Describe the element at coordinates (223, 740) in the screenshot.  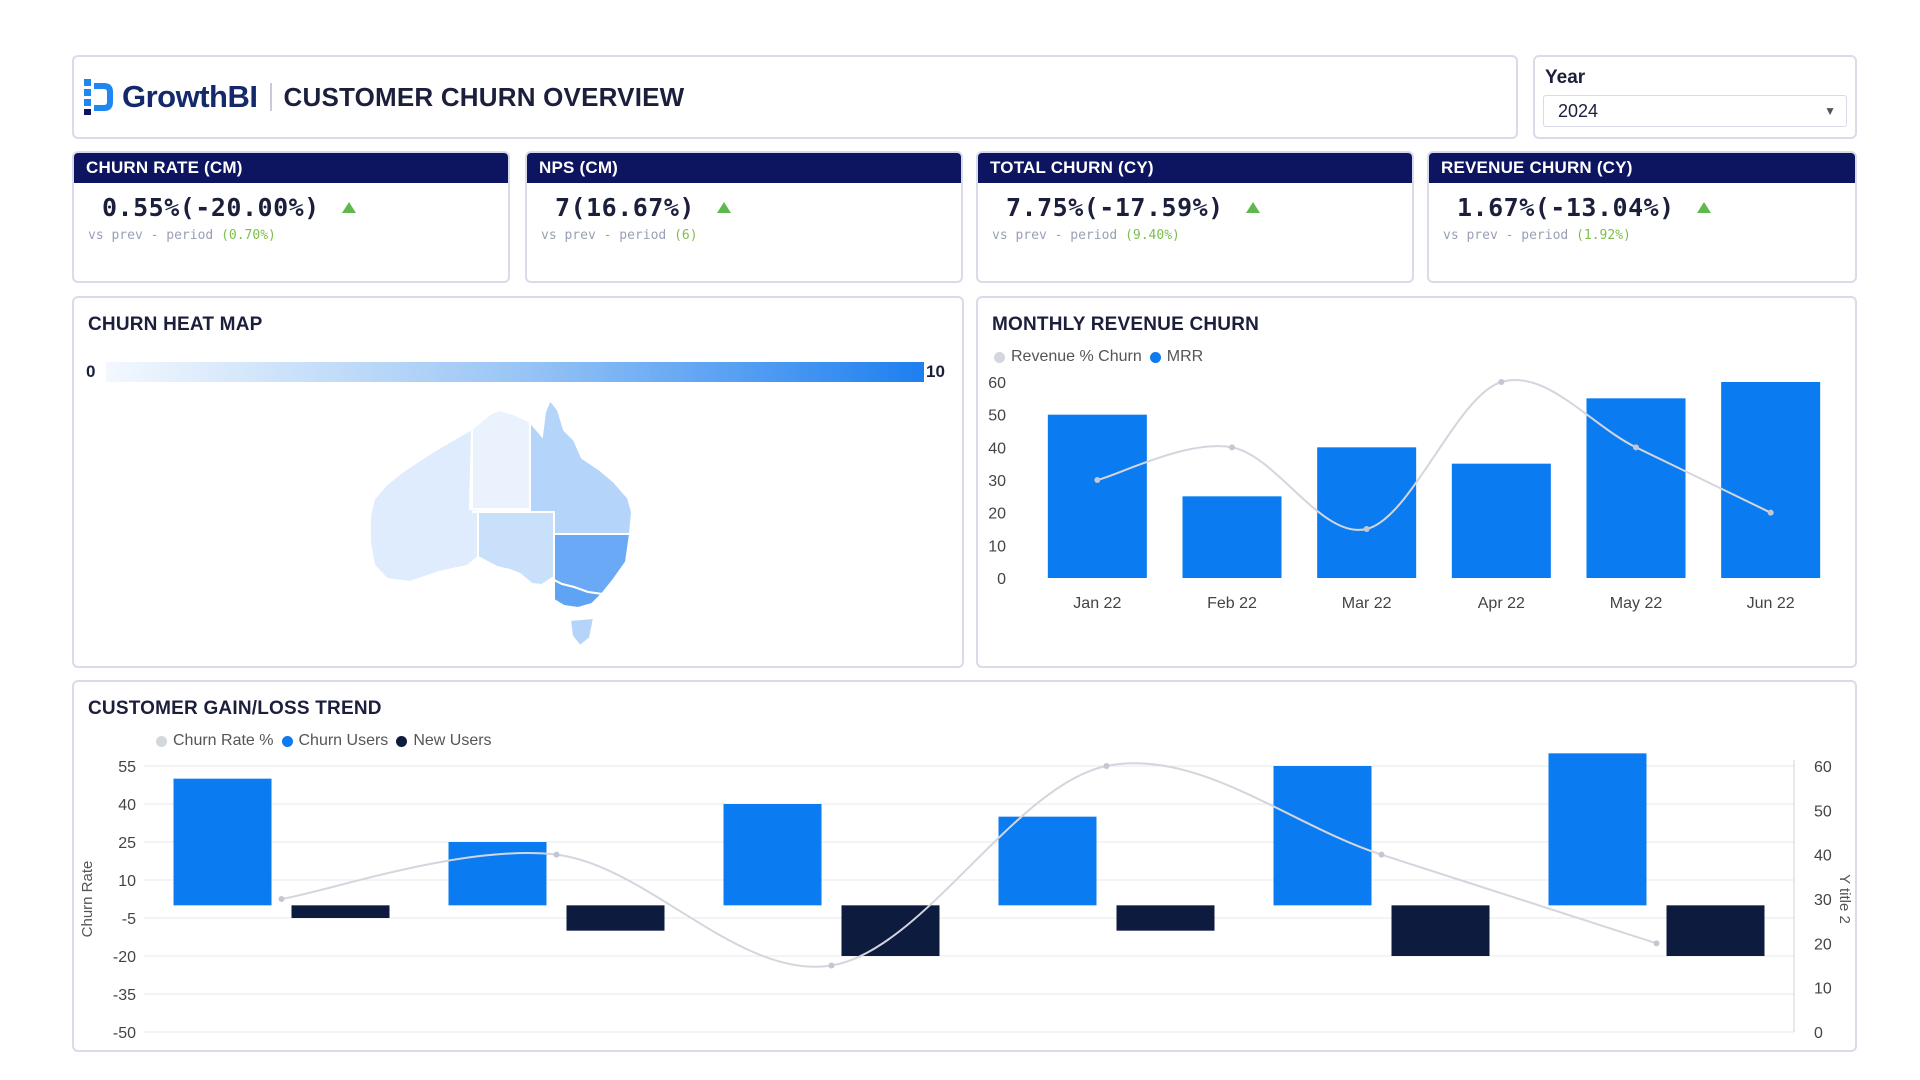
I see `legend-label: Churn Rate %` at that location.